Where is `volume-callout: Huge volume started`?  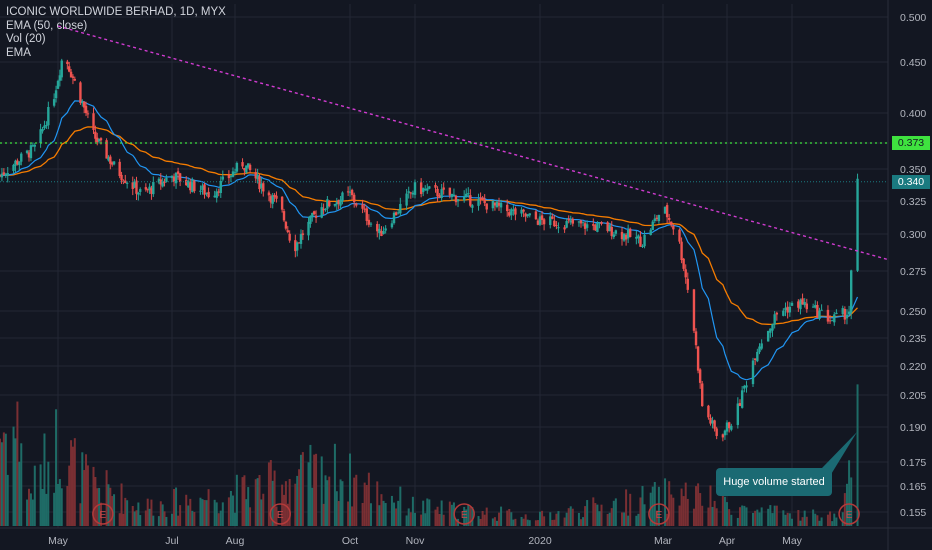
volume-callout: Huge volume started is located at coordinates (774, 482).